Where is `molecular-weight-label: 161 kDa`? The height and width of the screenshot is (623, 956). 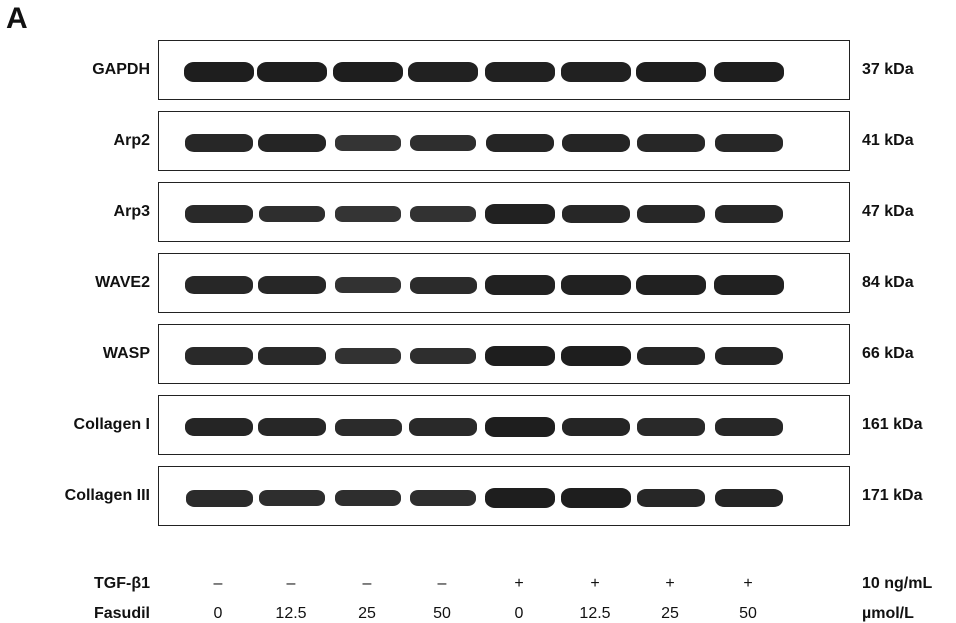
molecular-weight-label: 161 kDa is located at coordinates (892, 424).